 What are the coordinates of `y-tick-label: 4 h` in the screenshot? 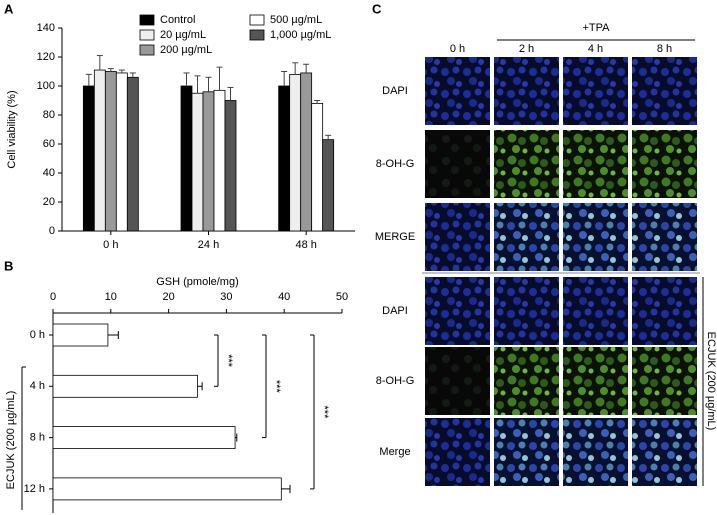 It's located at (37, 386).